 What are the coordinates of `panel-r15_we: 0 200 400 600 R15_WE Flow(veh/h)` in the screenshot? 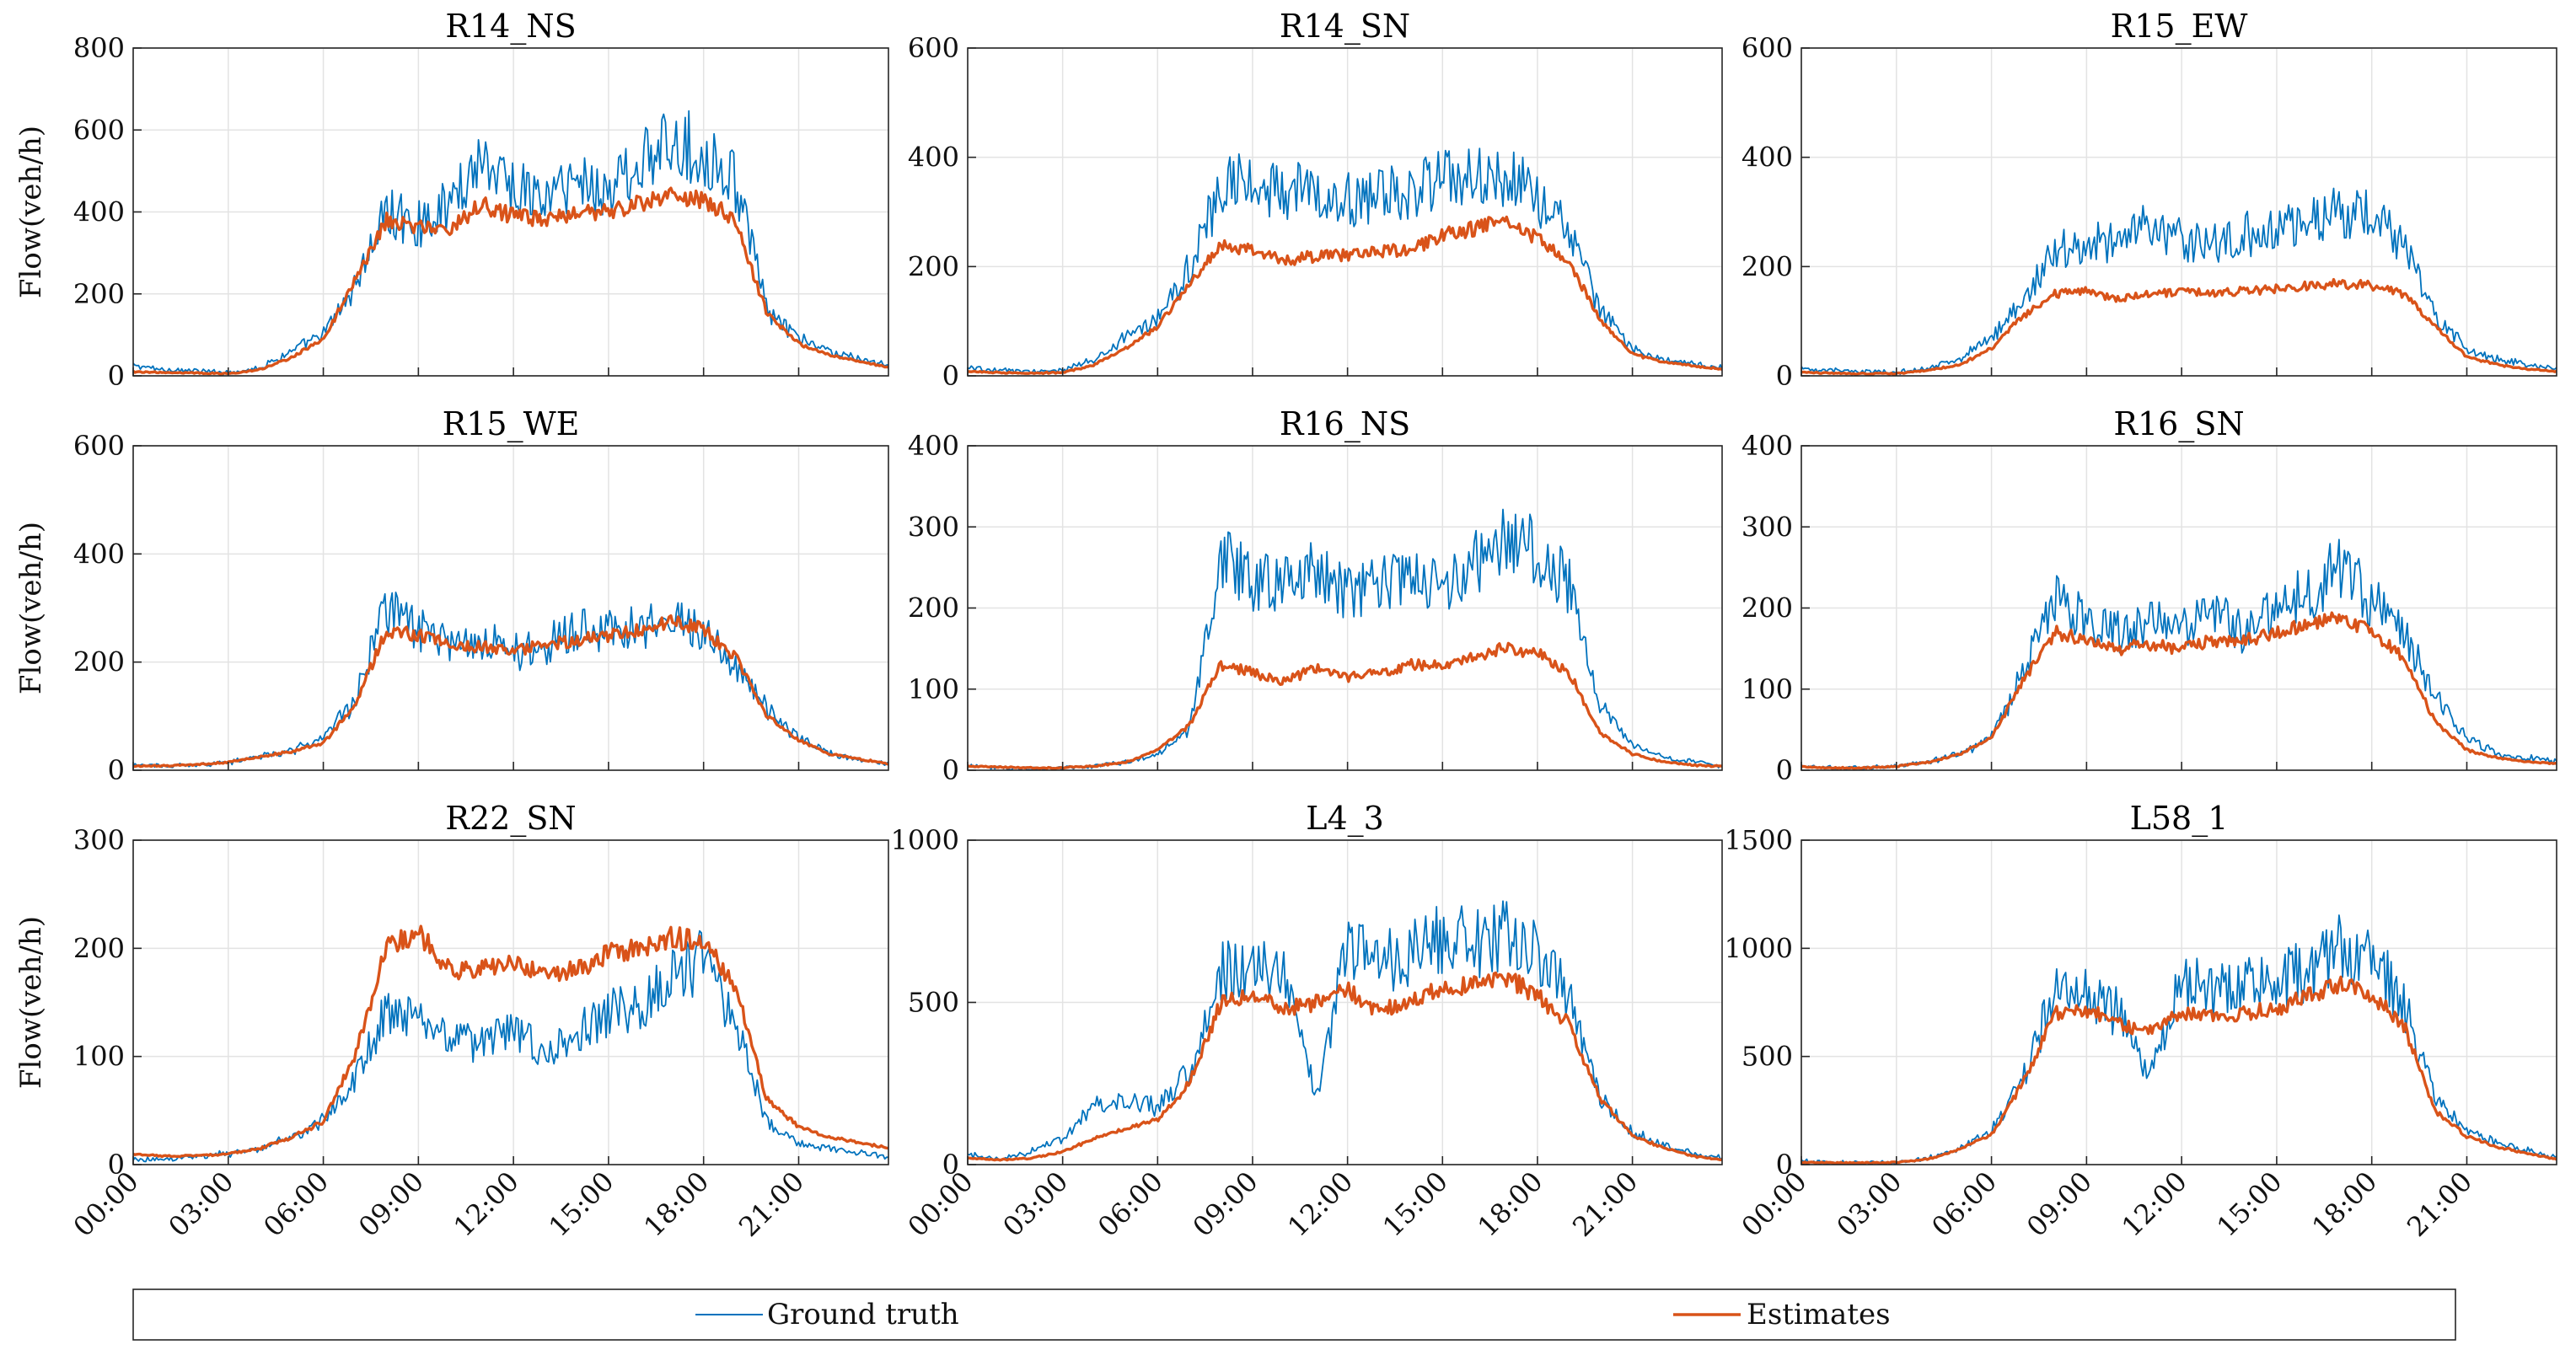 It's located at (451, 595).